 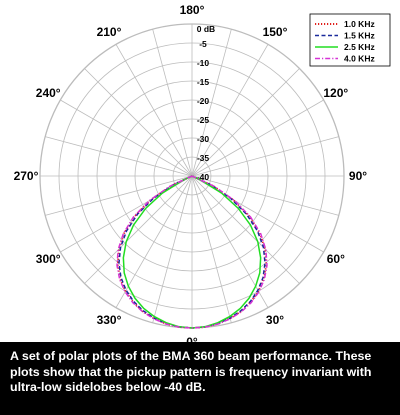 I want to click on series-curves, so click(x=192, y=252).